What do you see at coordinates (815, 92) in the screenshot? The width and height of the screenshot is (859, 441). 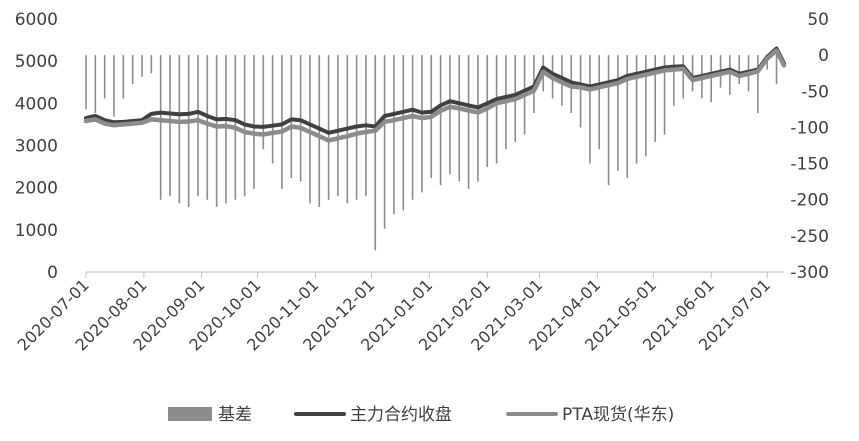 I see `y-right-tick-label: -50` at bounding box center [815, 92].